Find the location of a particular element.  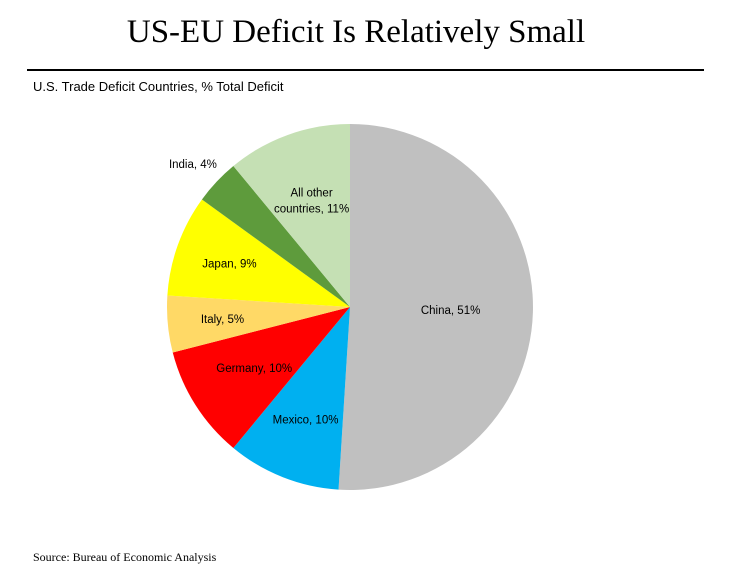

slice-label-italy: Italy, 5% is located at coordinates (222, 320).